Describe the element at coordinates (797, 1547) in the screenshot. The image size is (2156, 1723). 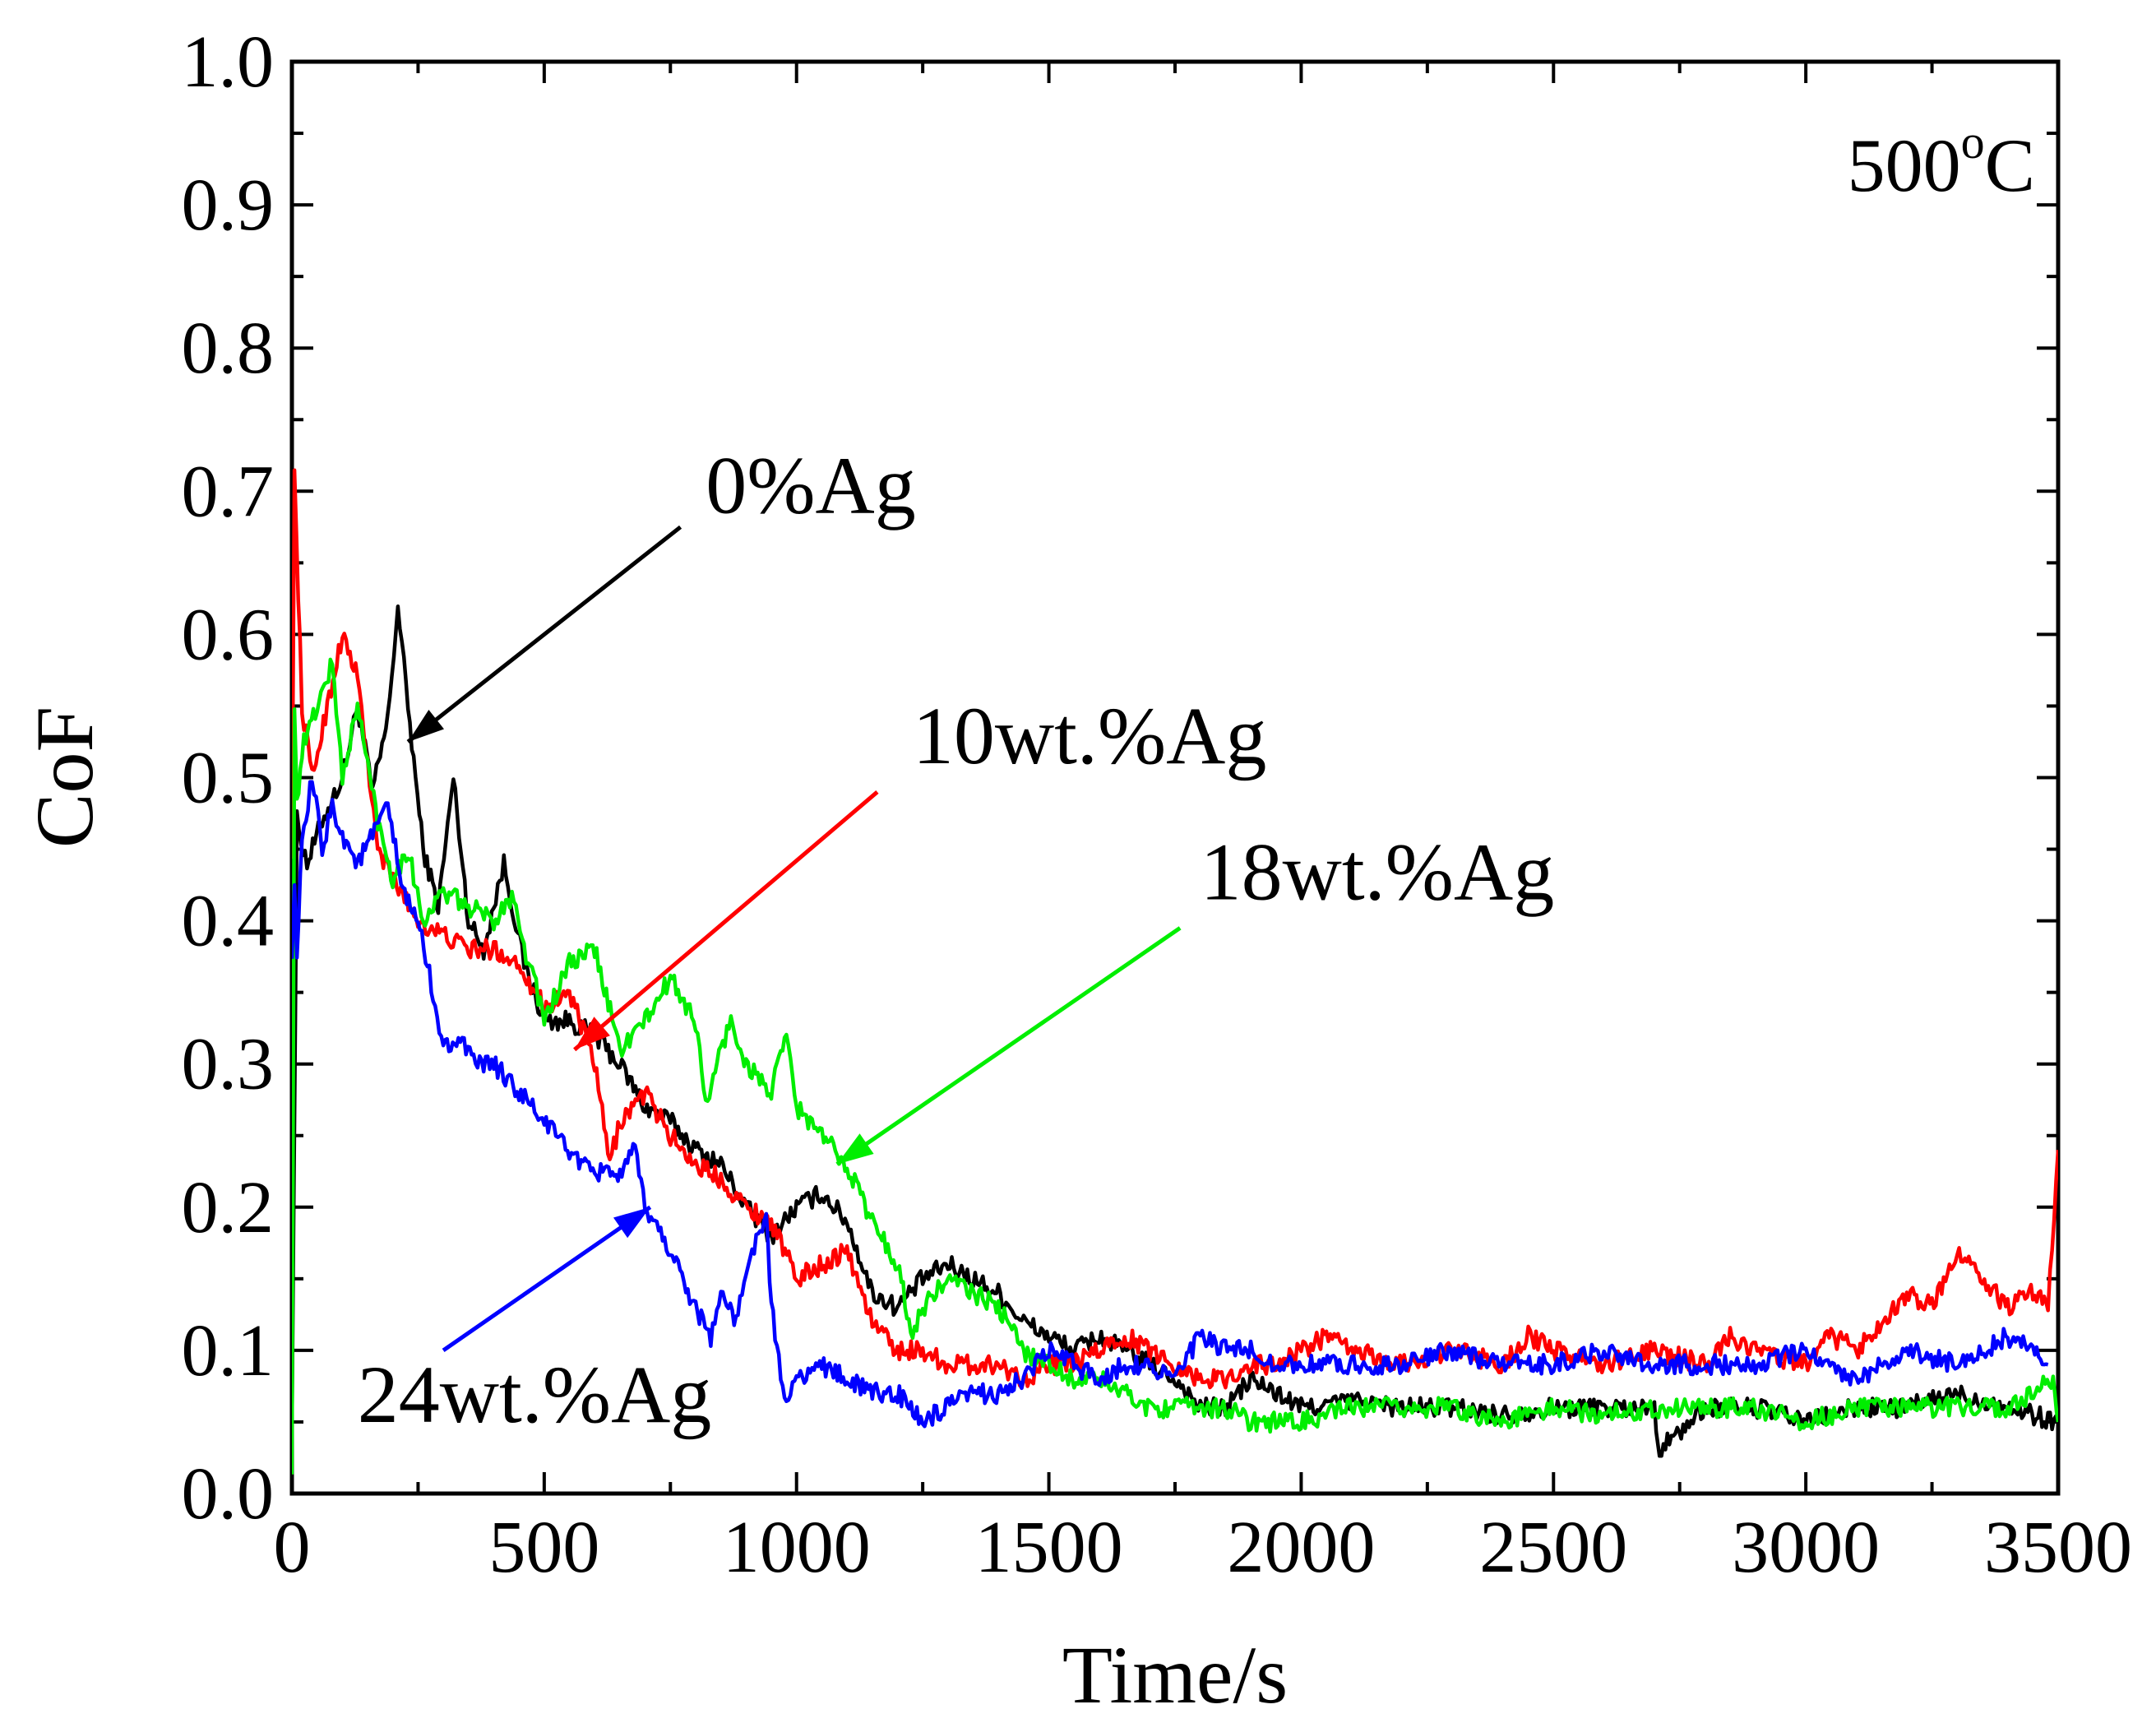
I see `x-tick-label: 1000` at that location.